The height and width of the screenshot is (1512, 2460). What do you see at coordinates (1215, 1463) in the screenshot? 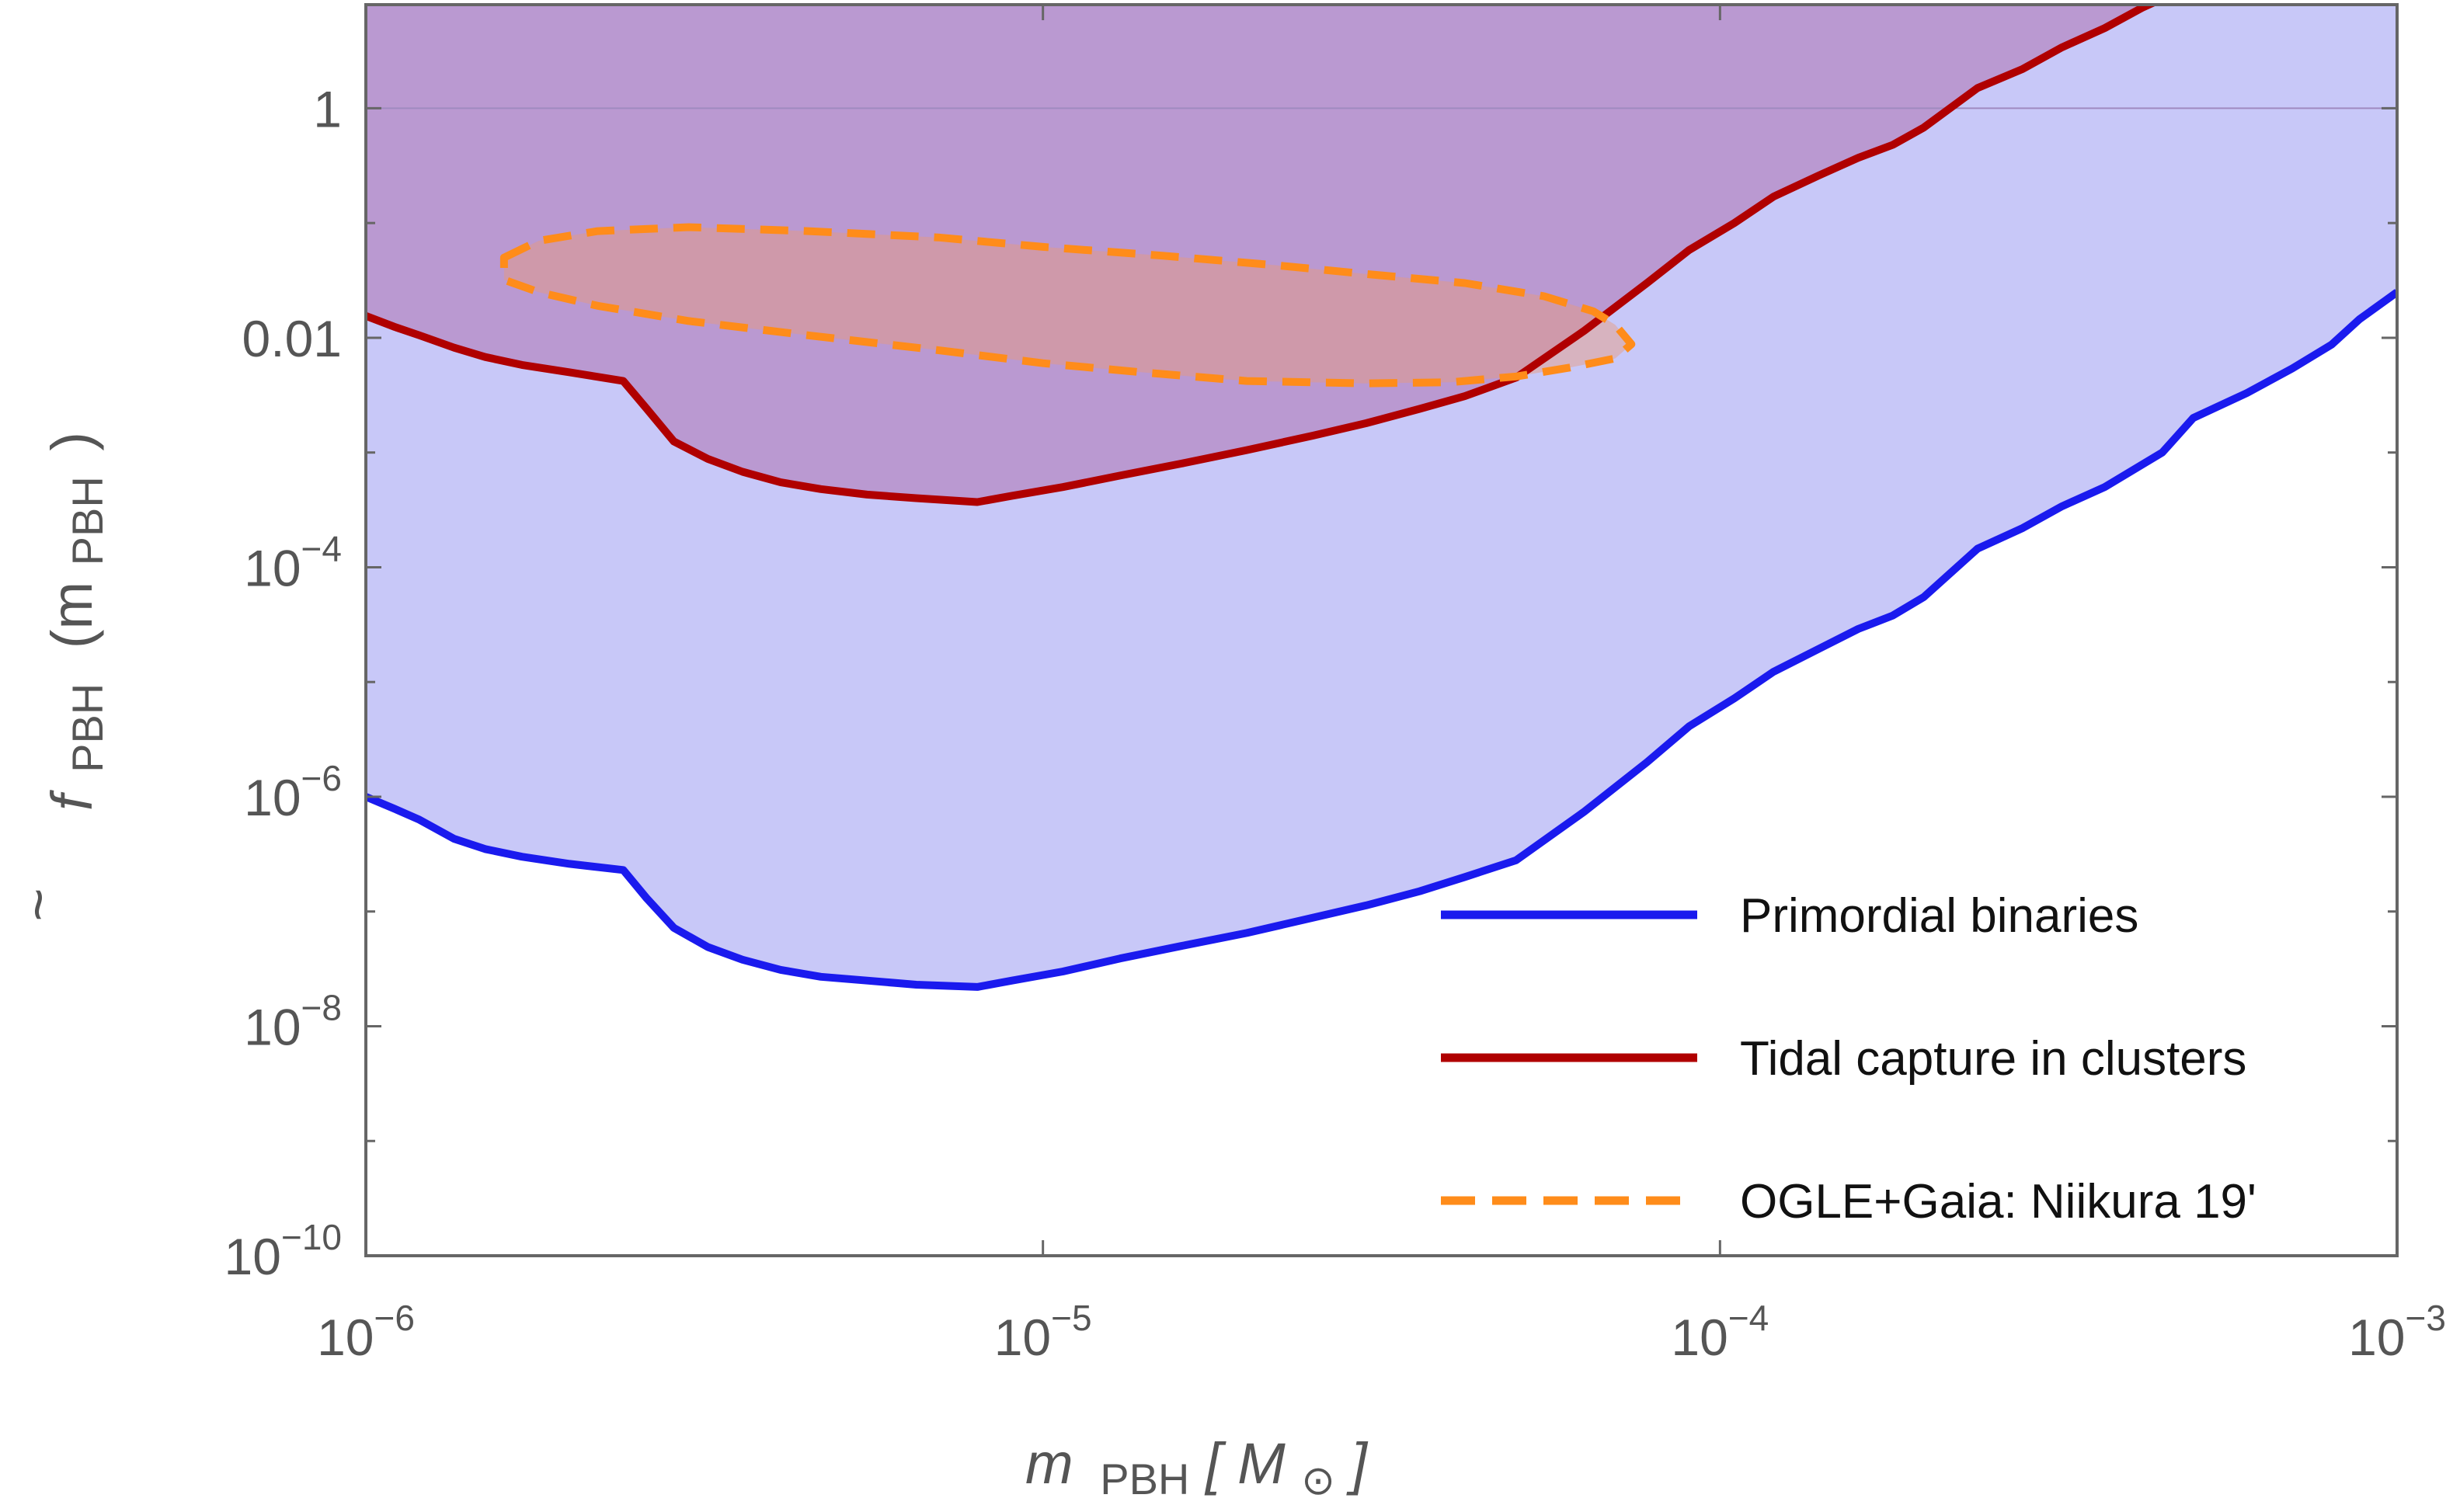
I see `x-axis-title-unit-open: [` at bounding box center [1215, 1463].